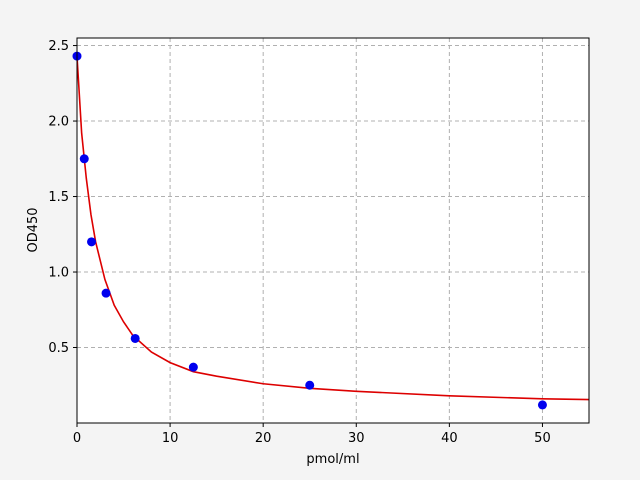 This screenshot has width=640, height=480. Describe the element at coordinates (58, 348) in the screenshot. I see `y-tick-label: 0.5` at that location.